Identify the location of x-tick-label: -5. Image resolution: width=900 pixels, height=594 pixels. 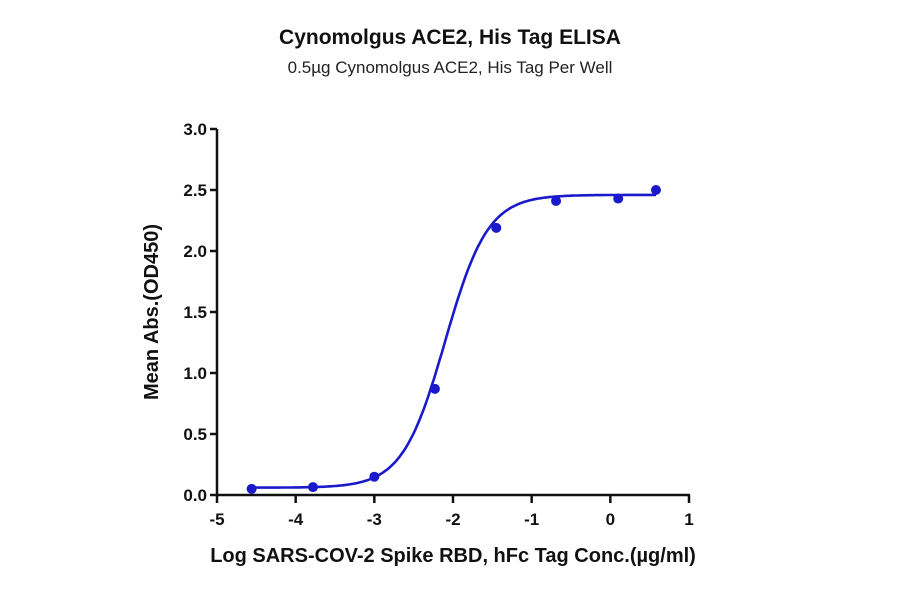
(216, 519).